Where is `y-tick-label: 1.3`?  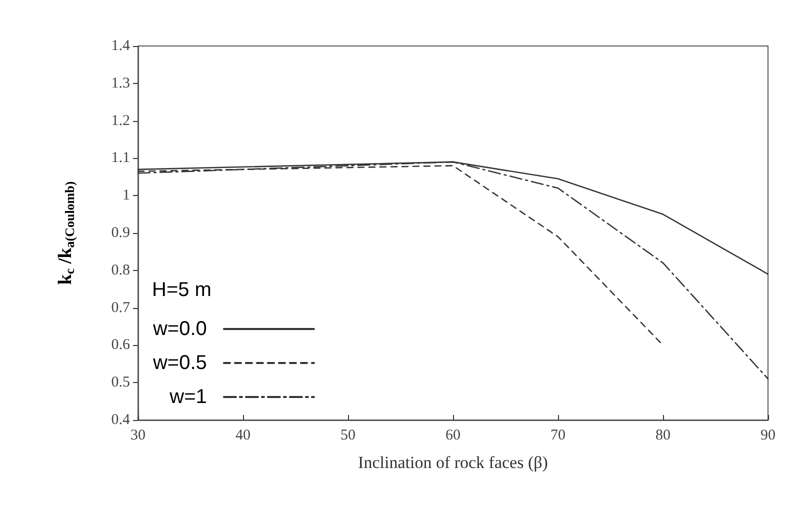
y-tick-label: 1.3 is located at coordinates (120, 83).